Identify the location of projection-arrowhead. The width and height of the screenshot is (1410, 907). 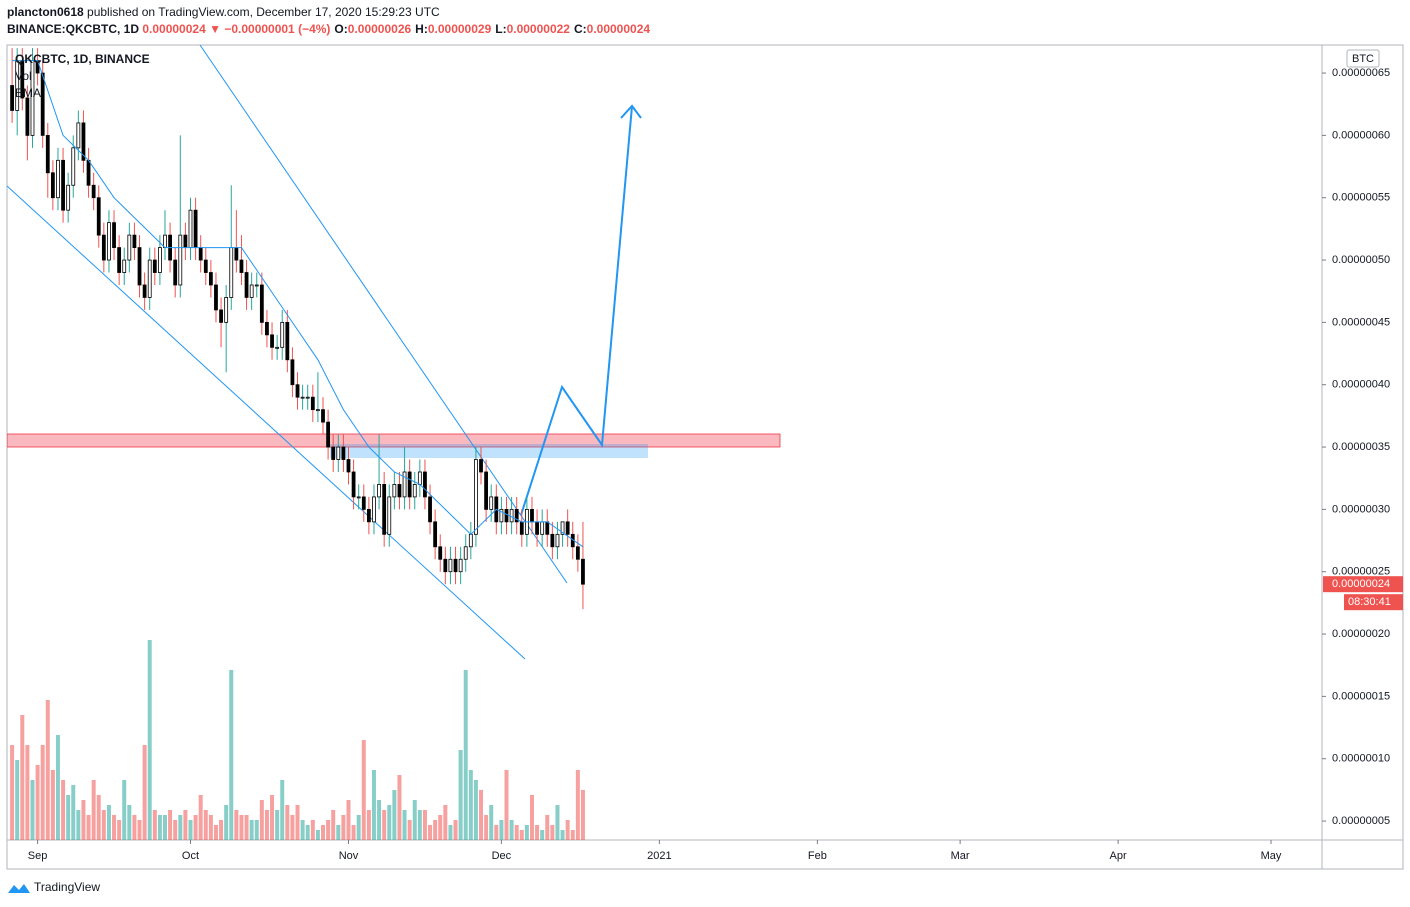
(631, 111).